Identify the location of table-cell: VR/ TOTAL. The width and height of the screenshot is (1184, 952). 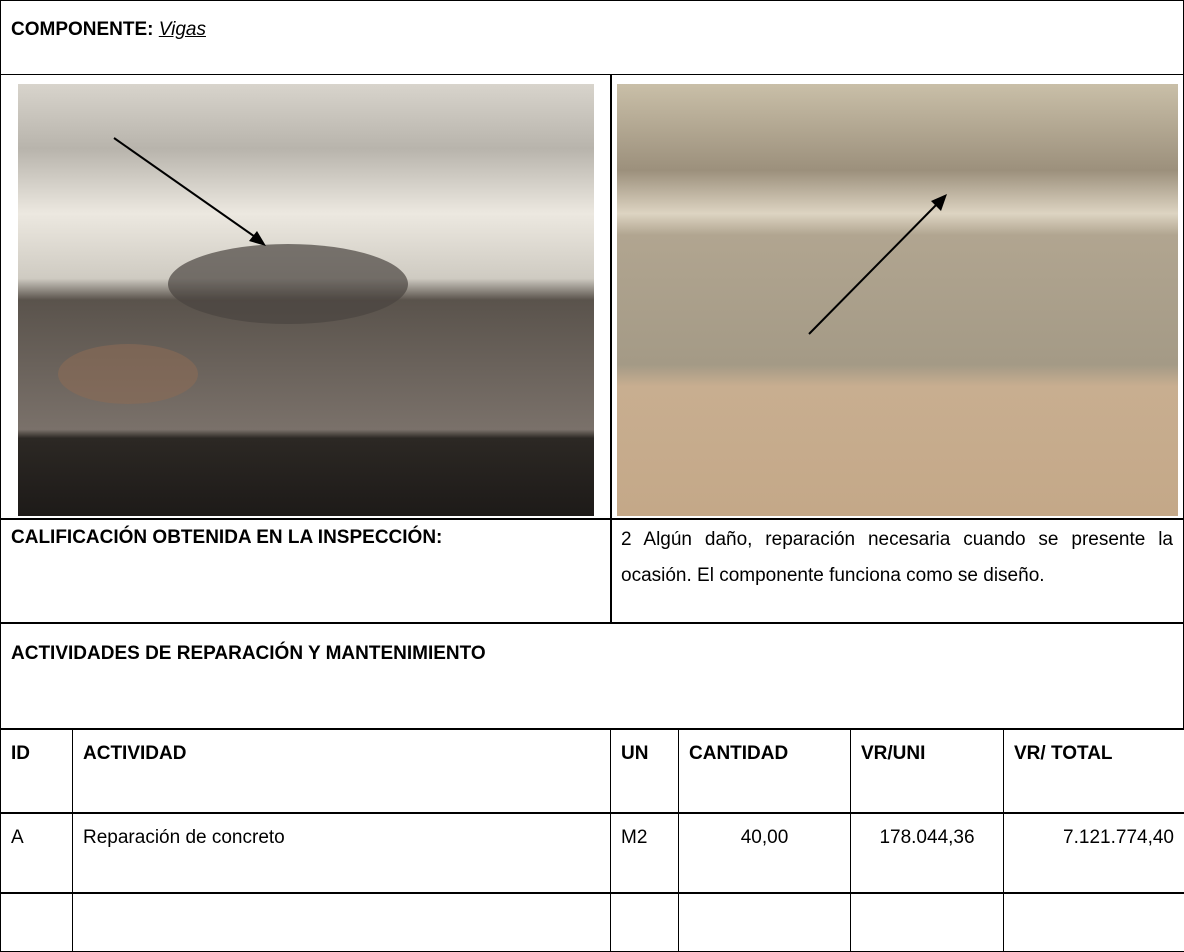
(1093, 771).